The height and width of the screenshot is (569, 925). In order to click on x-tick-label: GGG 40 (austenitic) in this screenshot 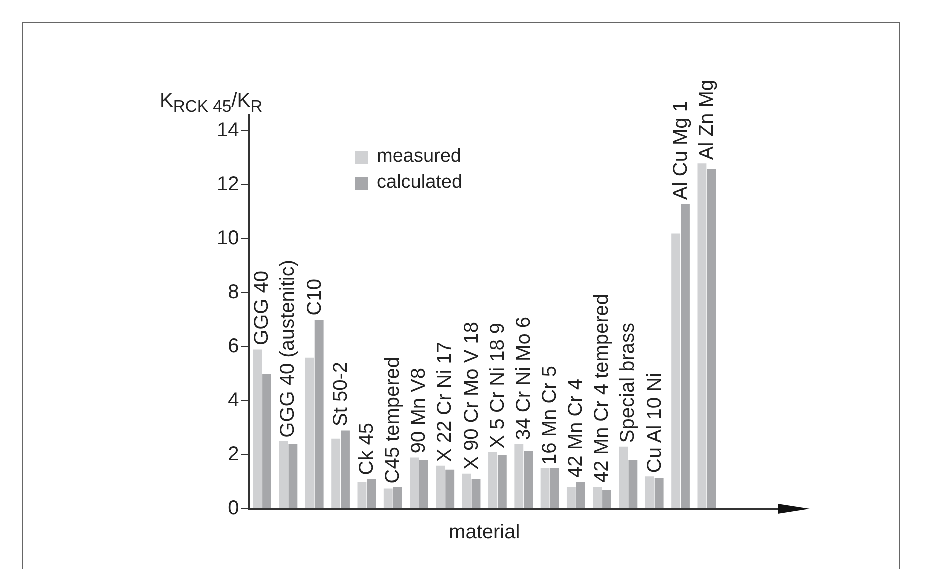, I will do `click(288, 349)`.